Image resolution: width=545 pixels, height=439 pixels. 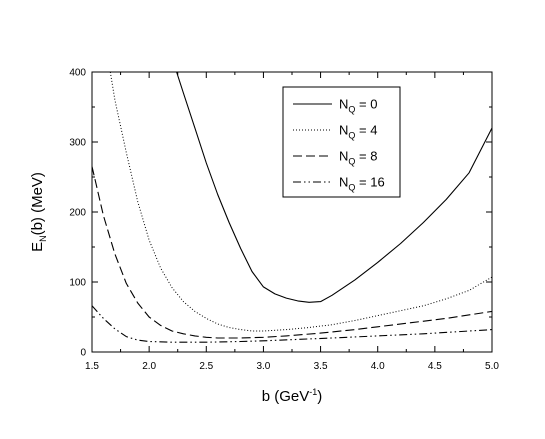 I want to click on legend-label-2: NQ = 8, so click(x=358, y=158).